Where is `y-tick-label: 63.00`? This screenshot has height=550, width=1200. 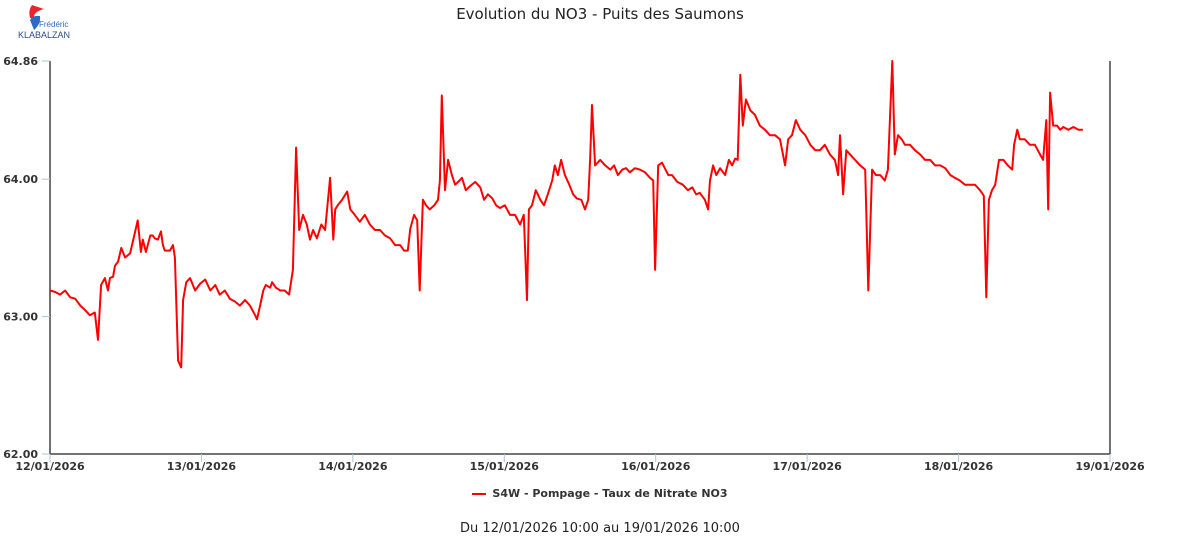
y-tick-label: 63.00 is located at coordinates (20, 317).